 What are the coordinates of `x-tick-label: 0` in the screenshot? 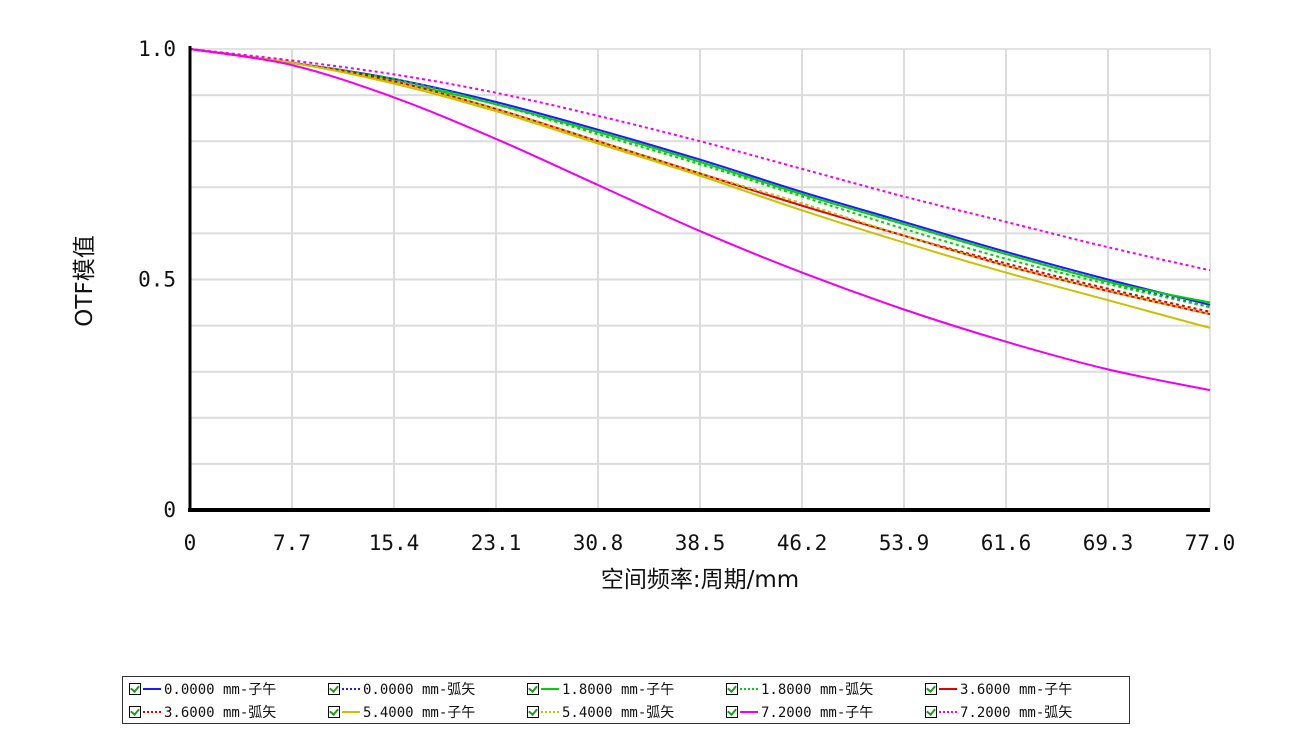 It's located at (190, 543).